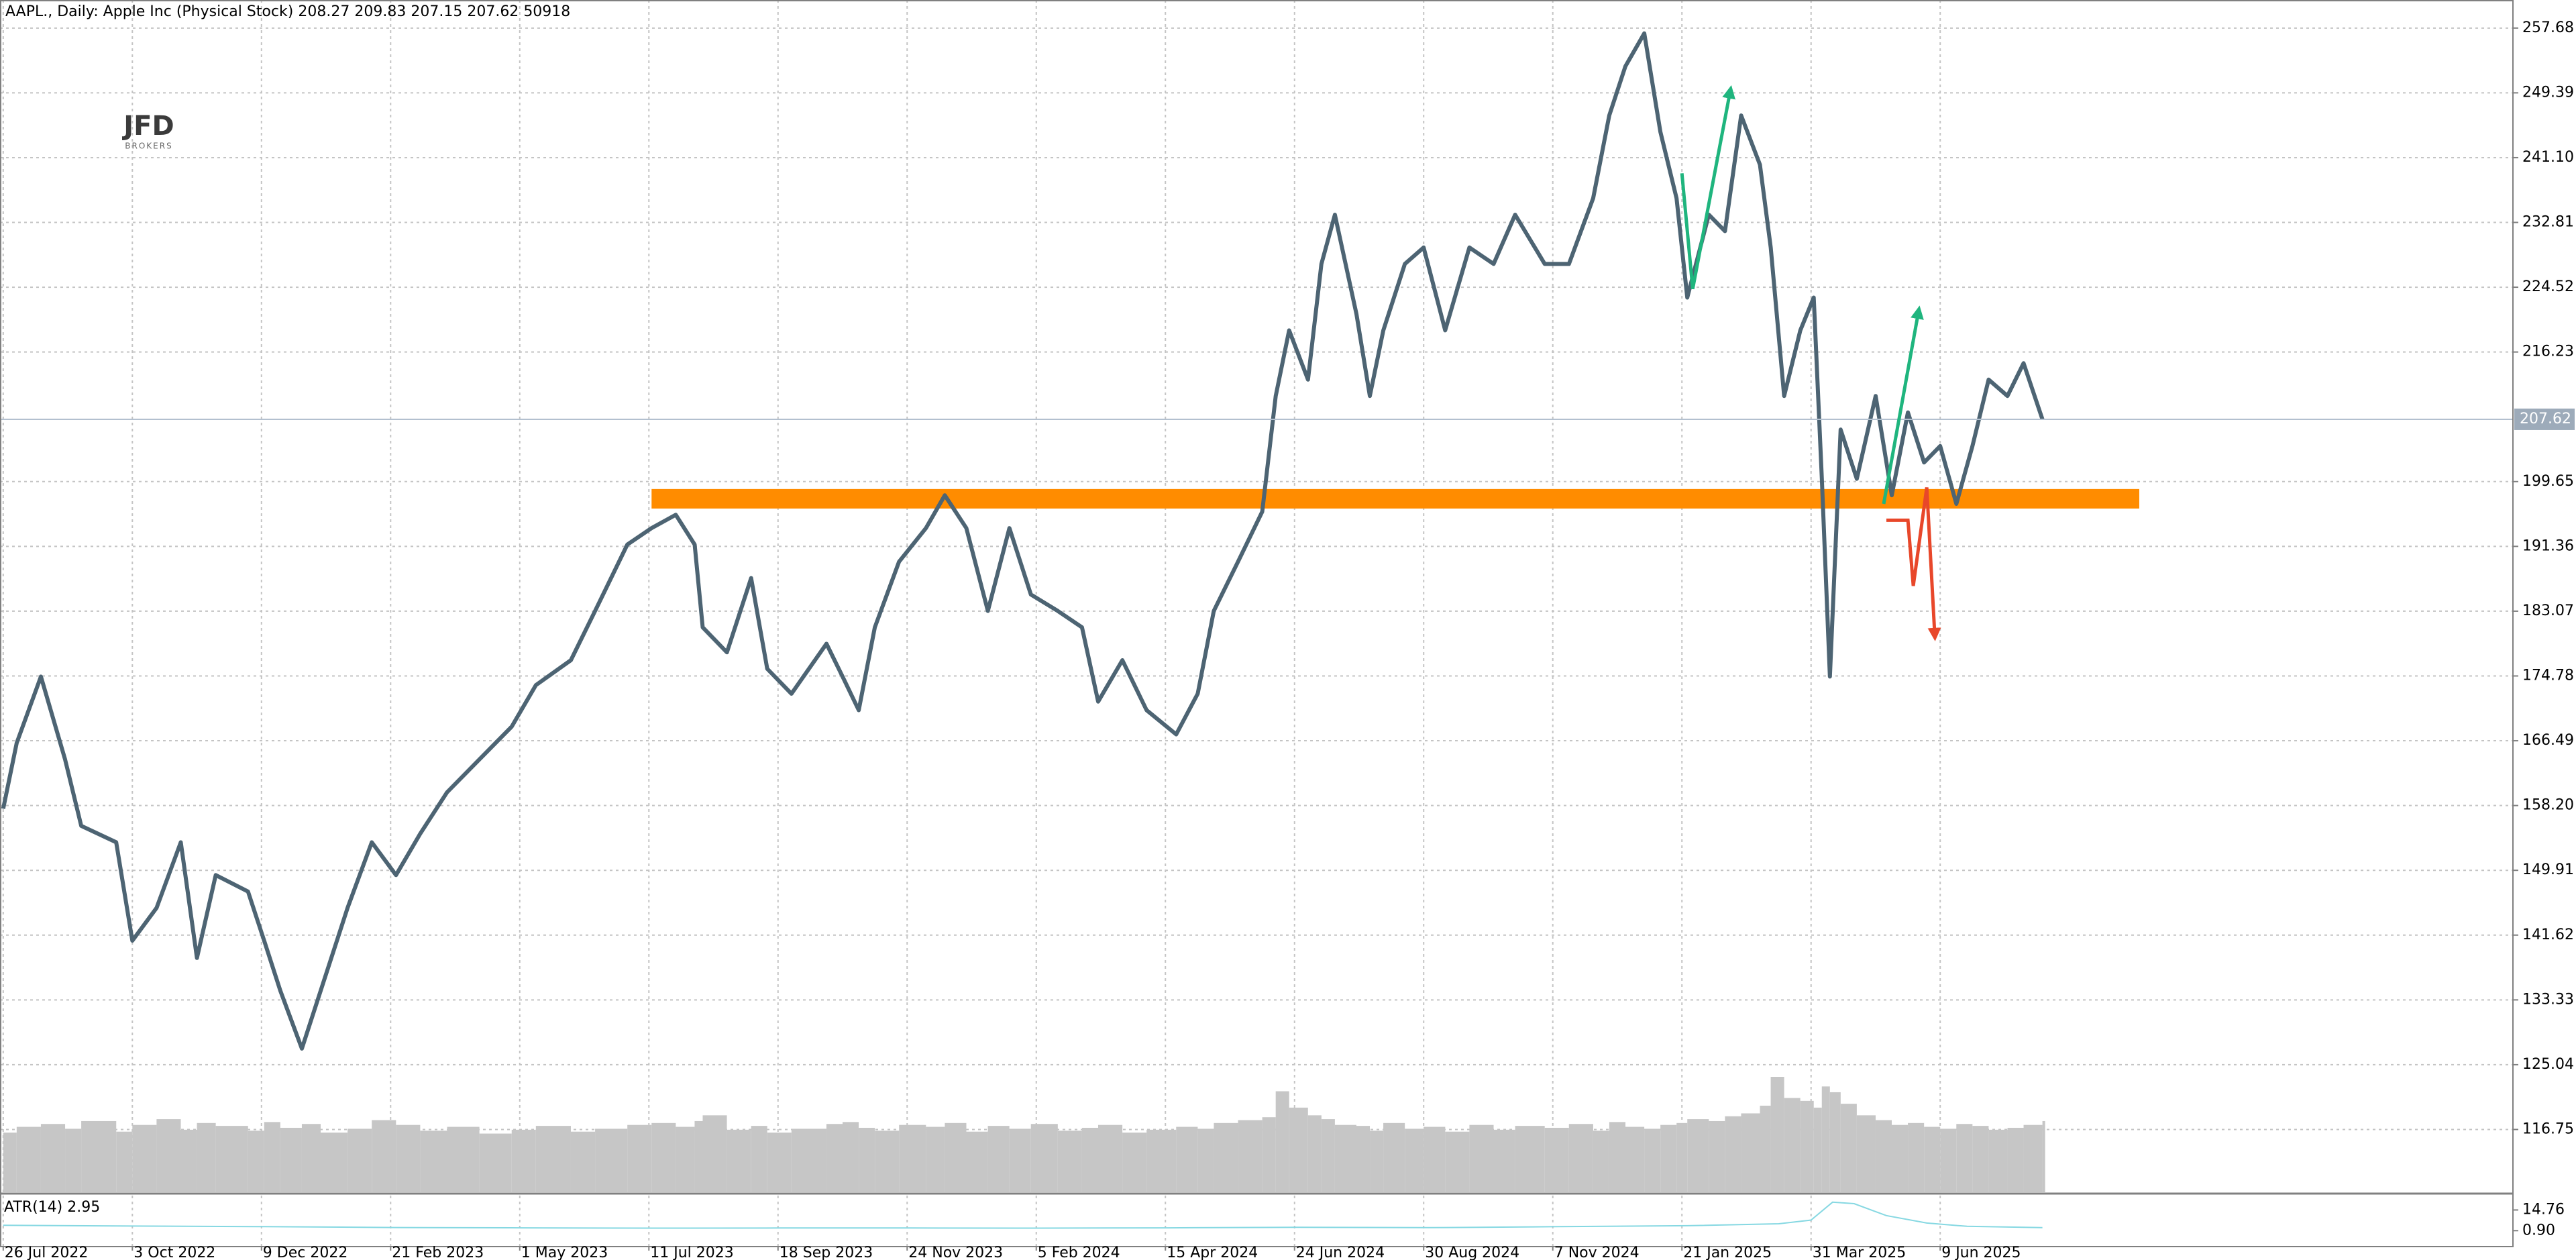  I want to click on last-price-box, so click(2544, 419).